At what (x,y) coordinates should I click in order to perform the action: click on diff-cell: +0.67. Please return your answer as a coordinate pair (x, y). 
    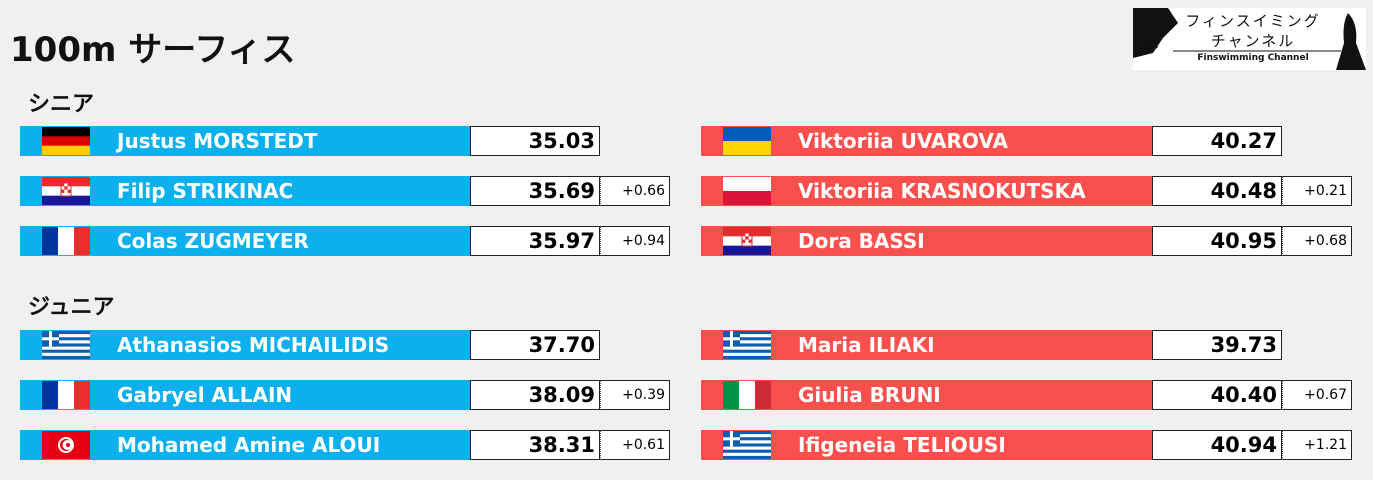
    Looking at the image, I should click on (1317, 395).